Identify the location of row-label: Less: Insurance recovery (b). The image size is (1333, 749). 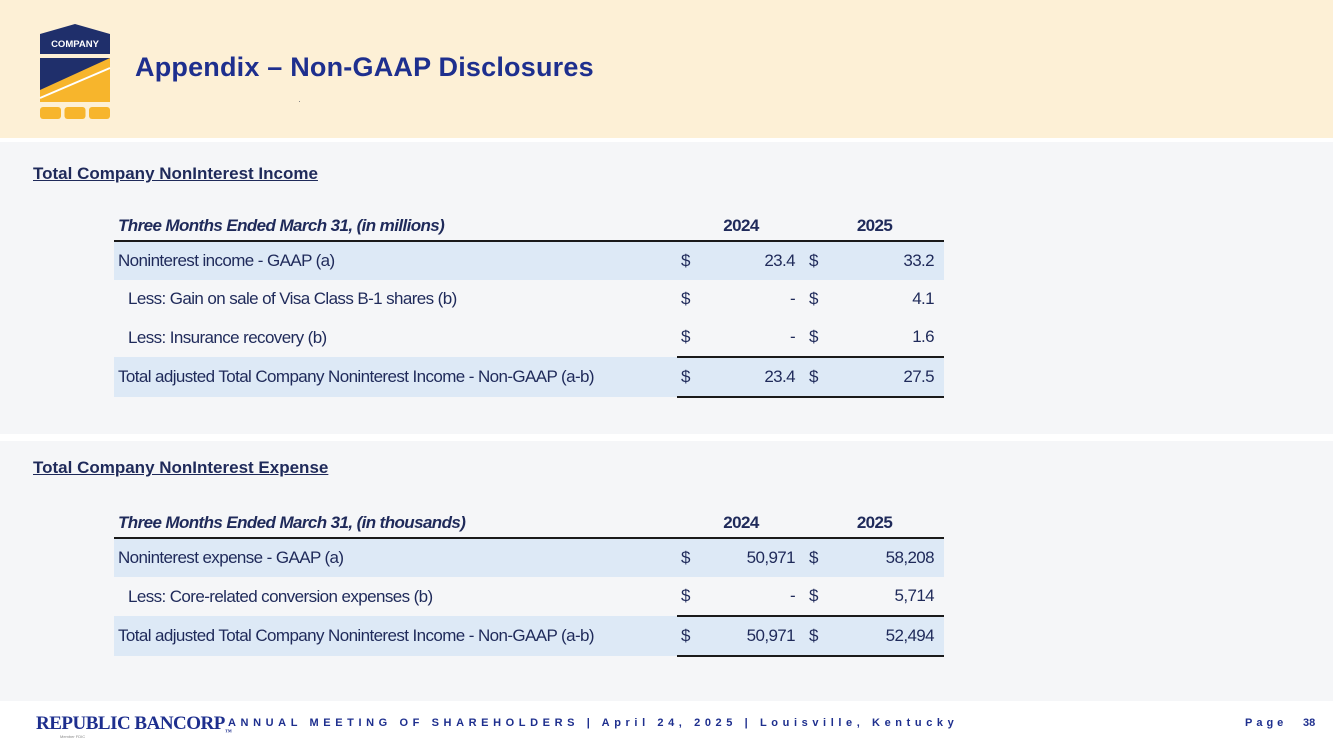
(227, 337).